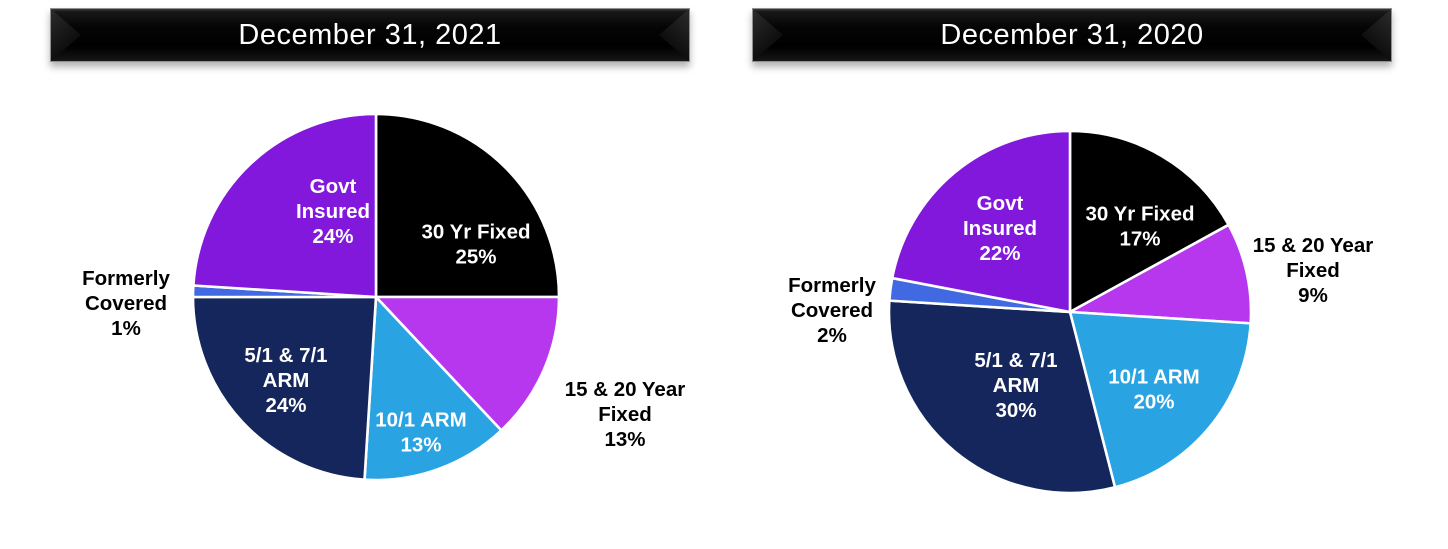  I want to click on pie-label-december-31-2020-30-yr-fixed: 30 Yr Fixed 17%, so click(1139, 227).